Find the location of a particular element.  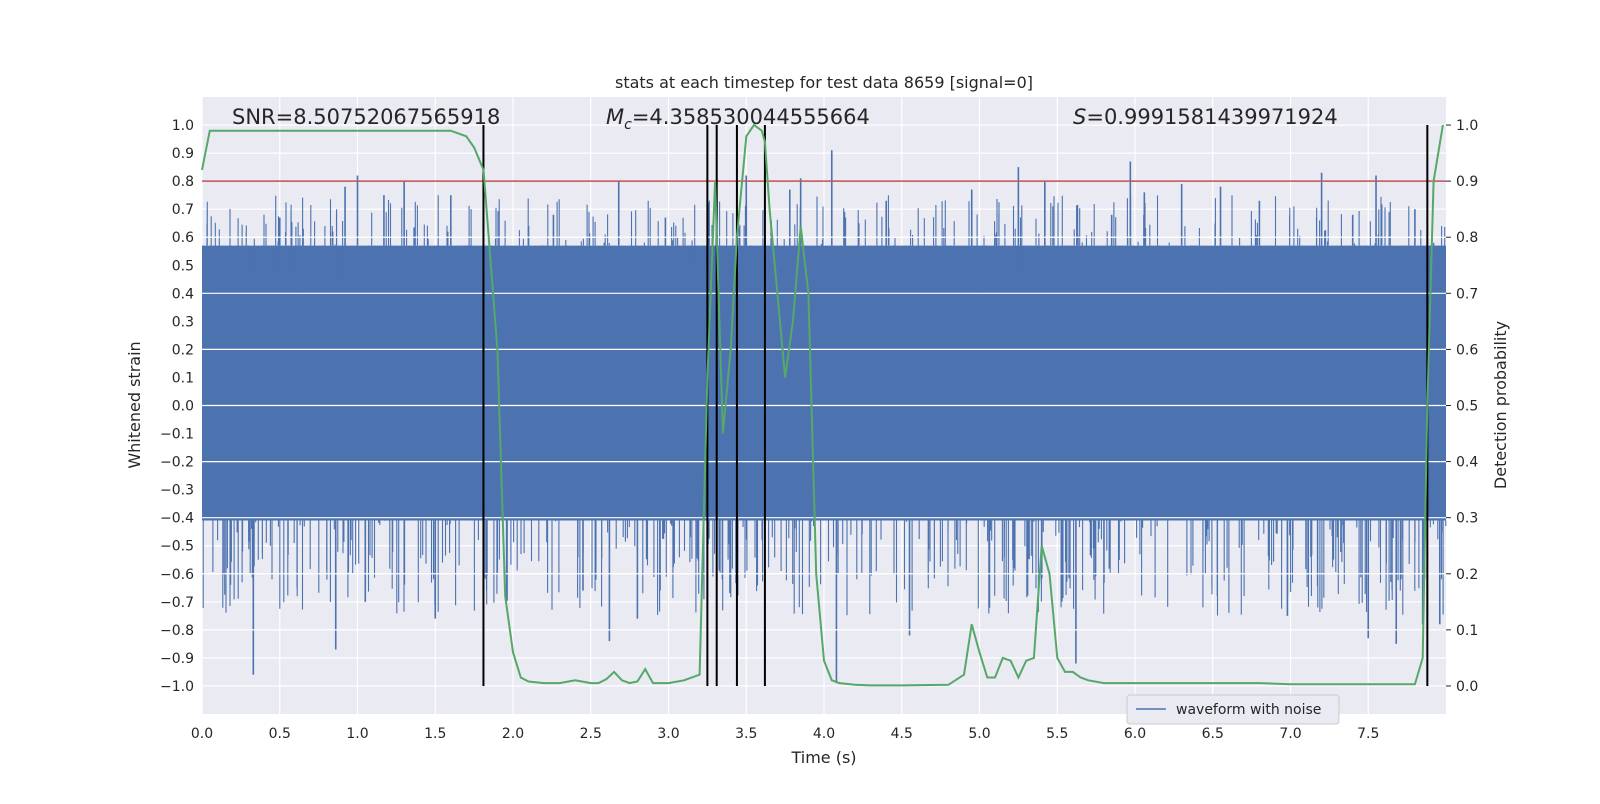

y-left-tick-label: −0.1 is located at coordinates (177, 435).